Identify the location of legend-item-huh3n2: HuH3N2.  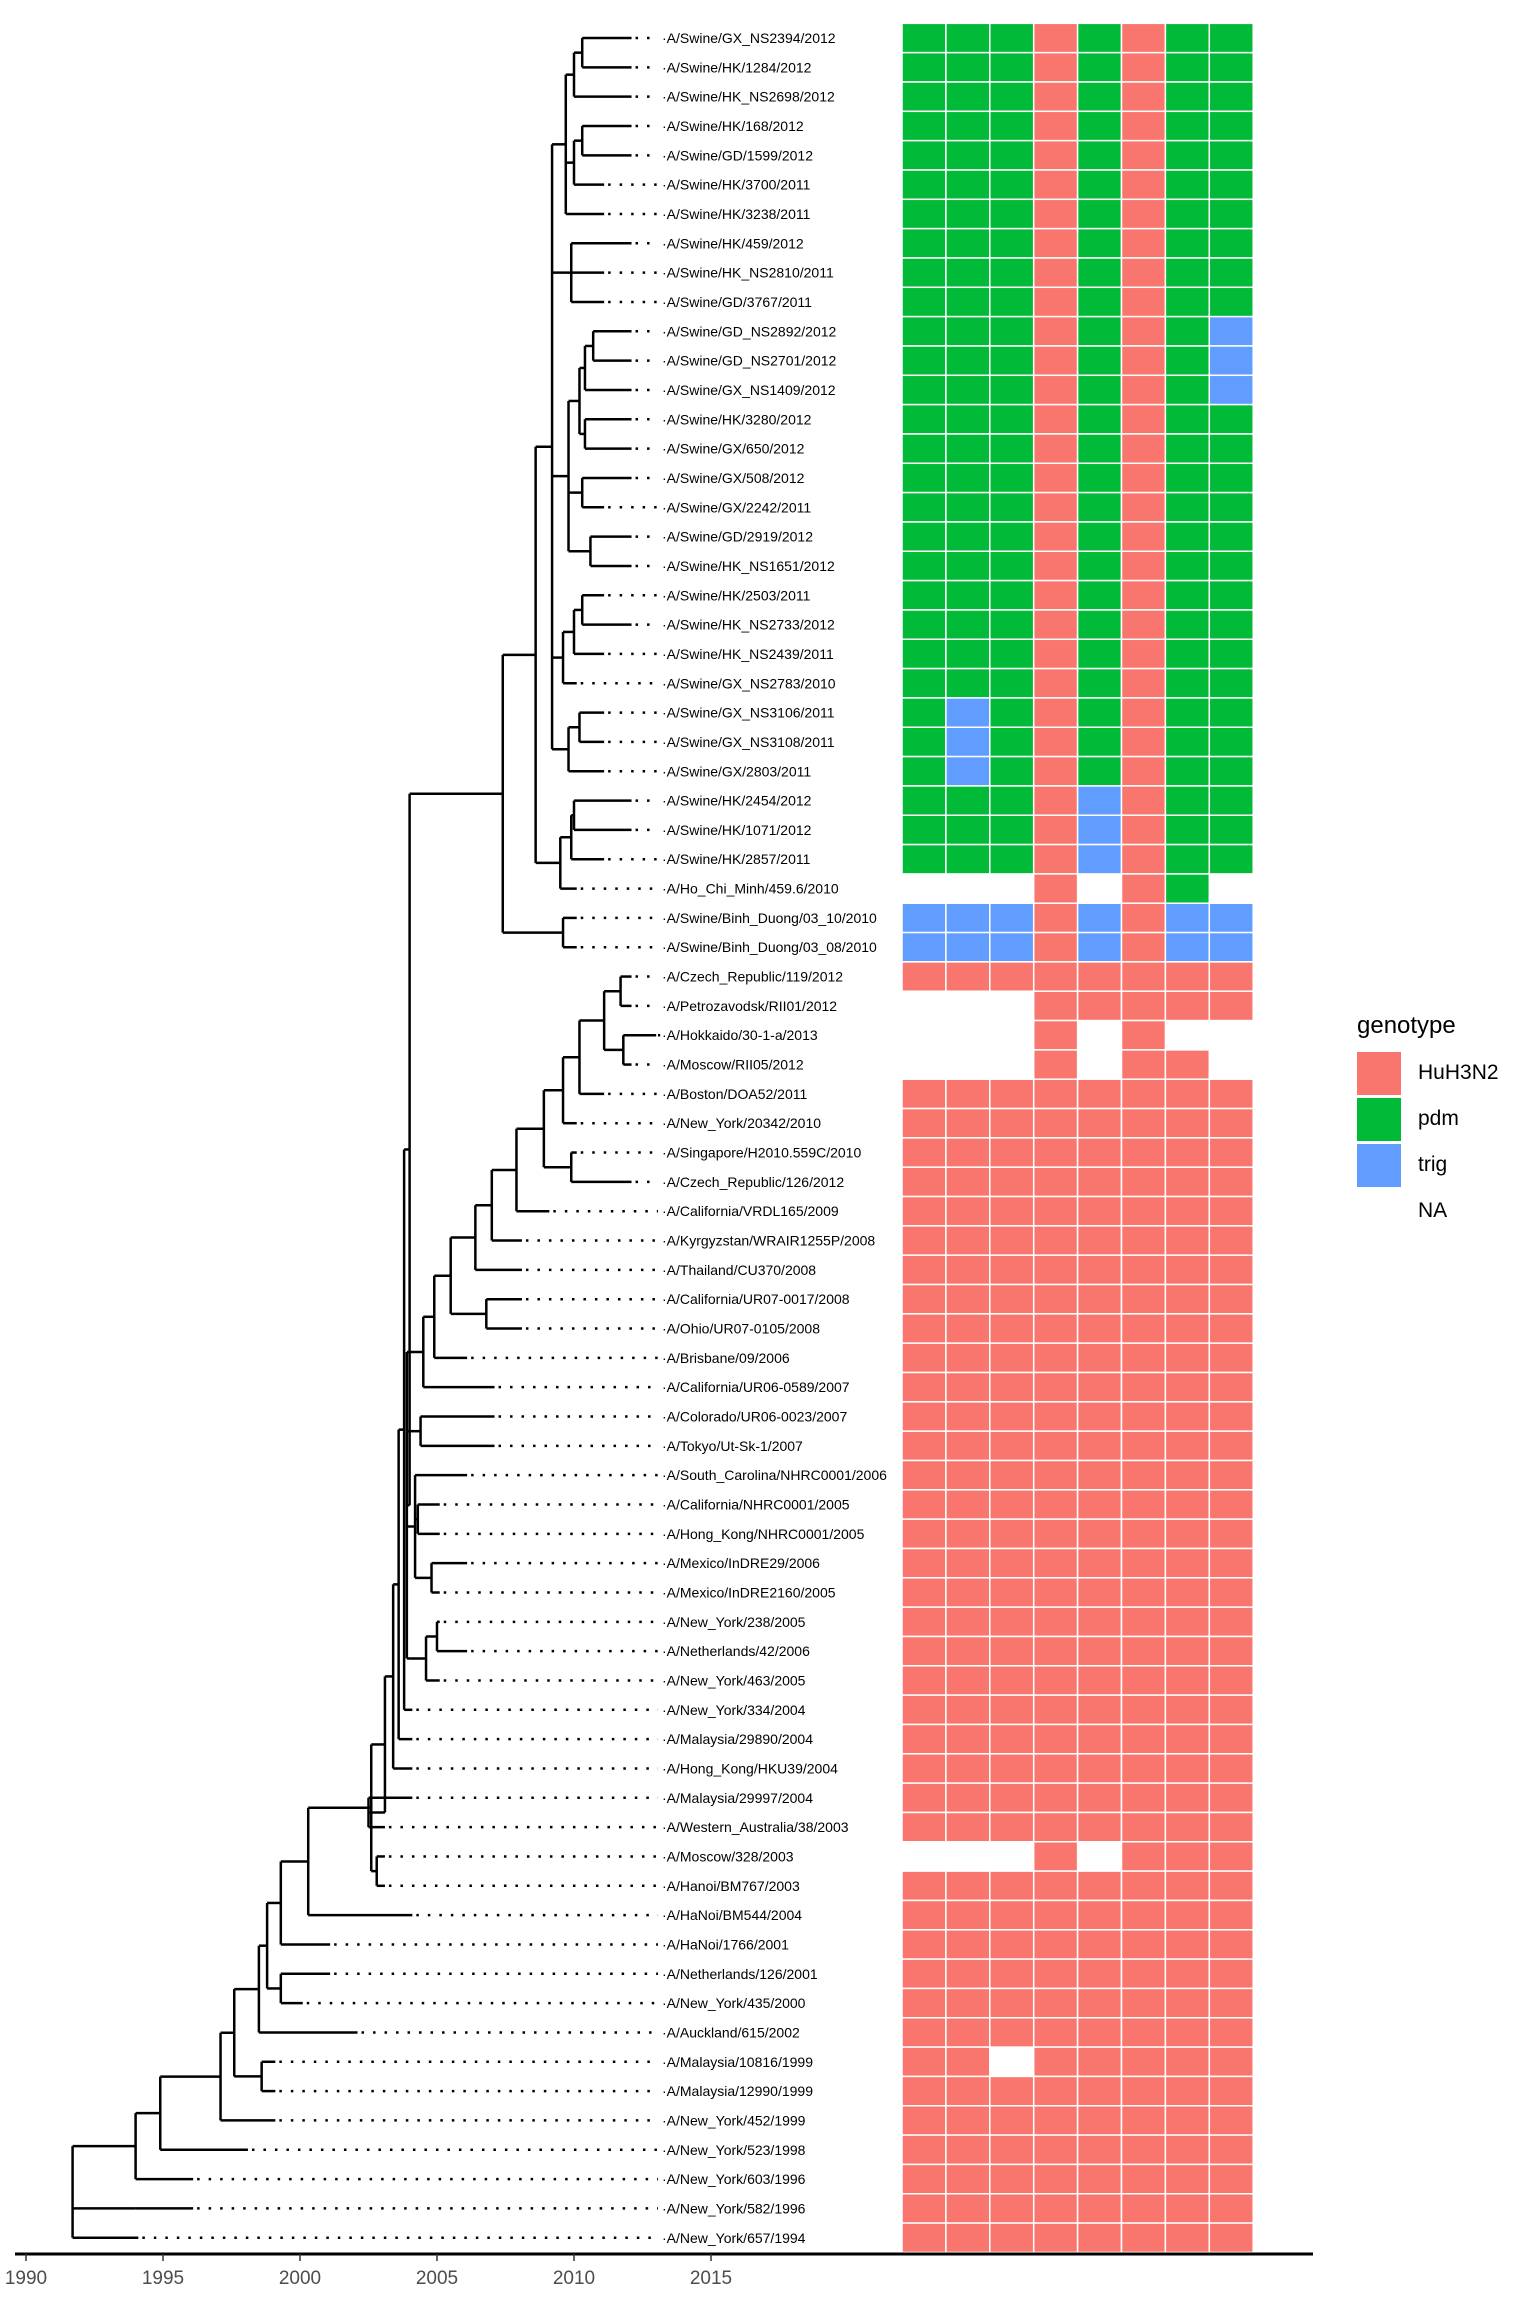
(1428, 1073).